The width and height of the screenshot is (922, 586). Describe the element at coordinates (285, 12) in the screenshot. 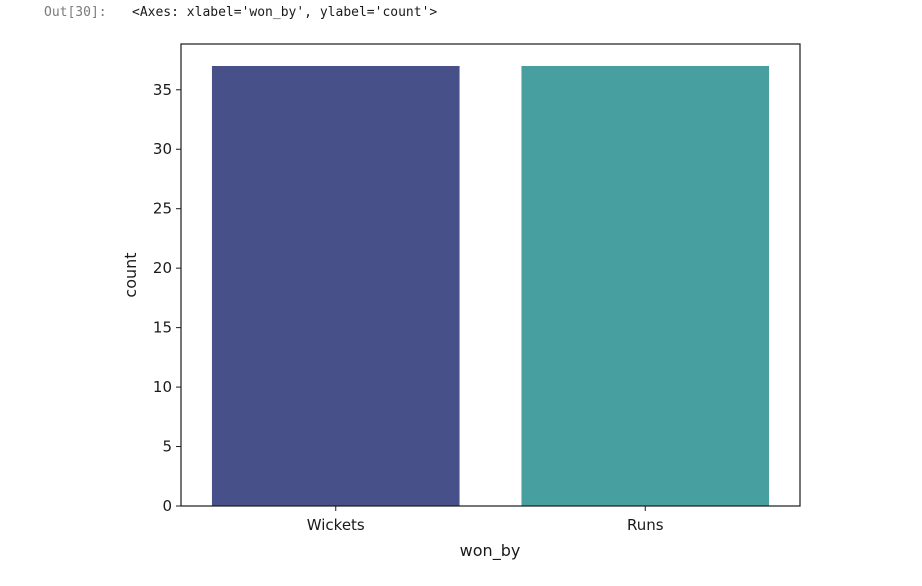

I see `output-text: <Axes: xlabel='won_by', ylabel='count'>` at that location.